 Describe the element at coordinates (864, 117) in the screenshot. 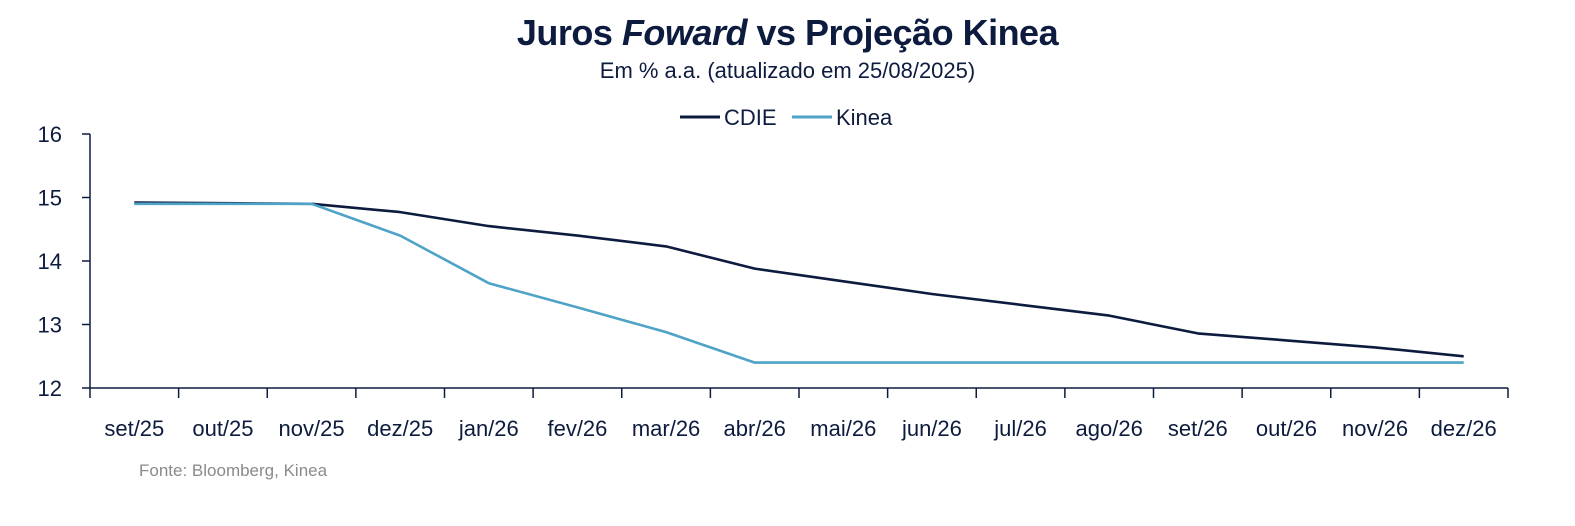

I see `legend-label-kinea: Kinea` at that location.